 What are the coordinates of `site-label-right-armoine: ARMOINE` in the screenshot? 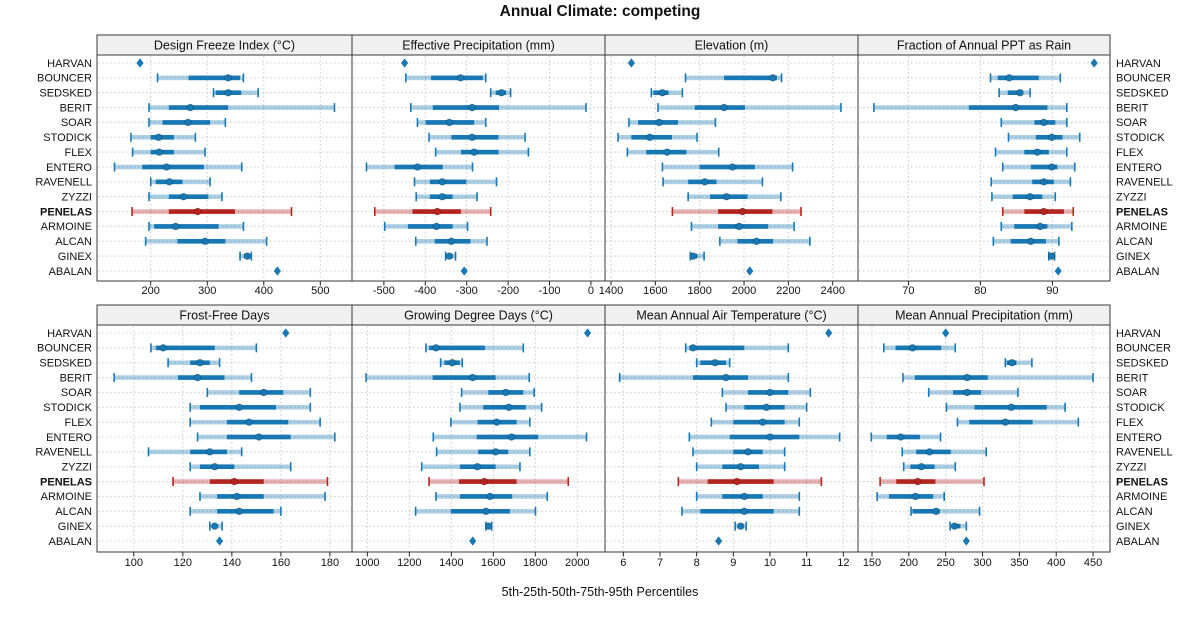 It's located at (1141, 497).